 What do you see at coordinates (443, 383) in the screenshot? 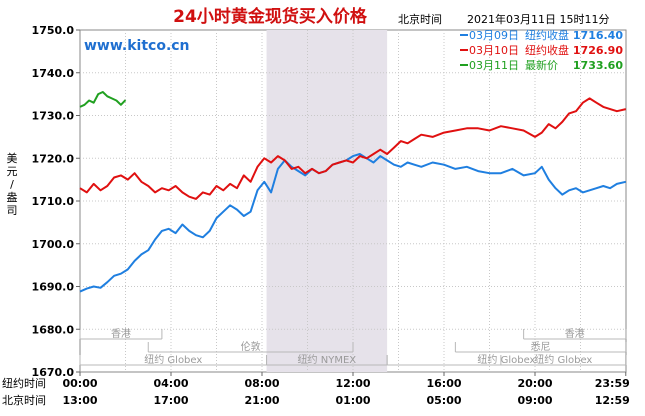
I see `x-tick-label-ny: 16:00` at bounding box center [443, 383].